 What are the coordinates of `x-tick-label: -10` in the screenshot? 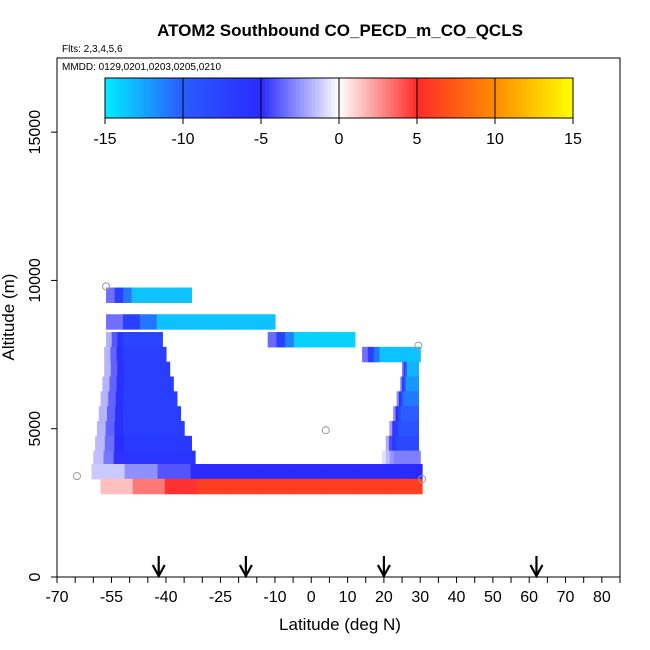 It's located at (274, 597).